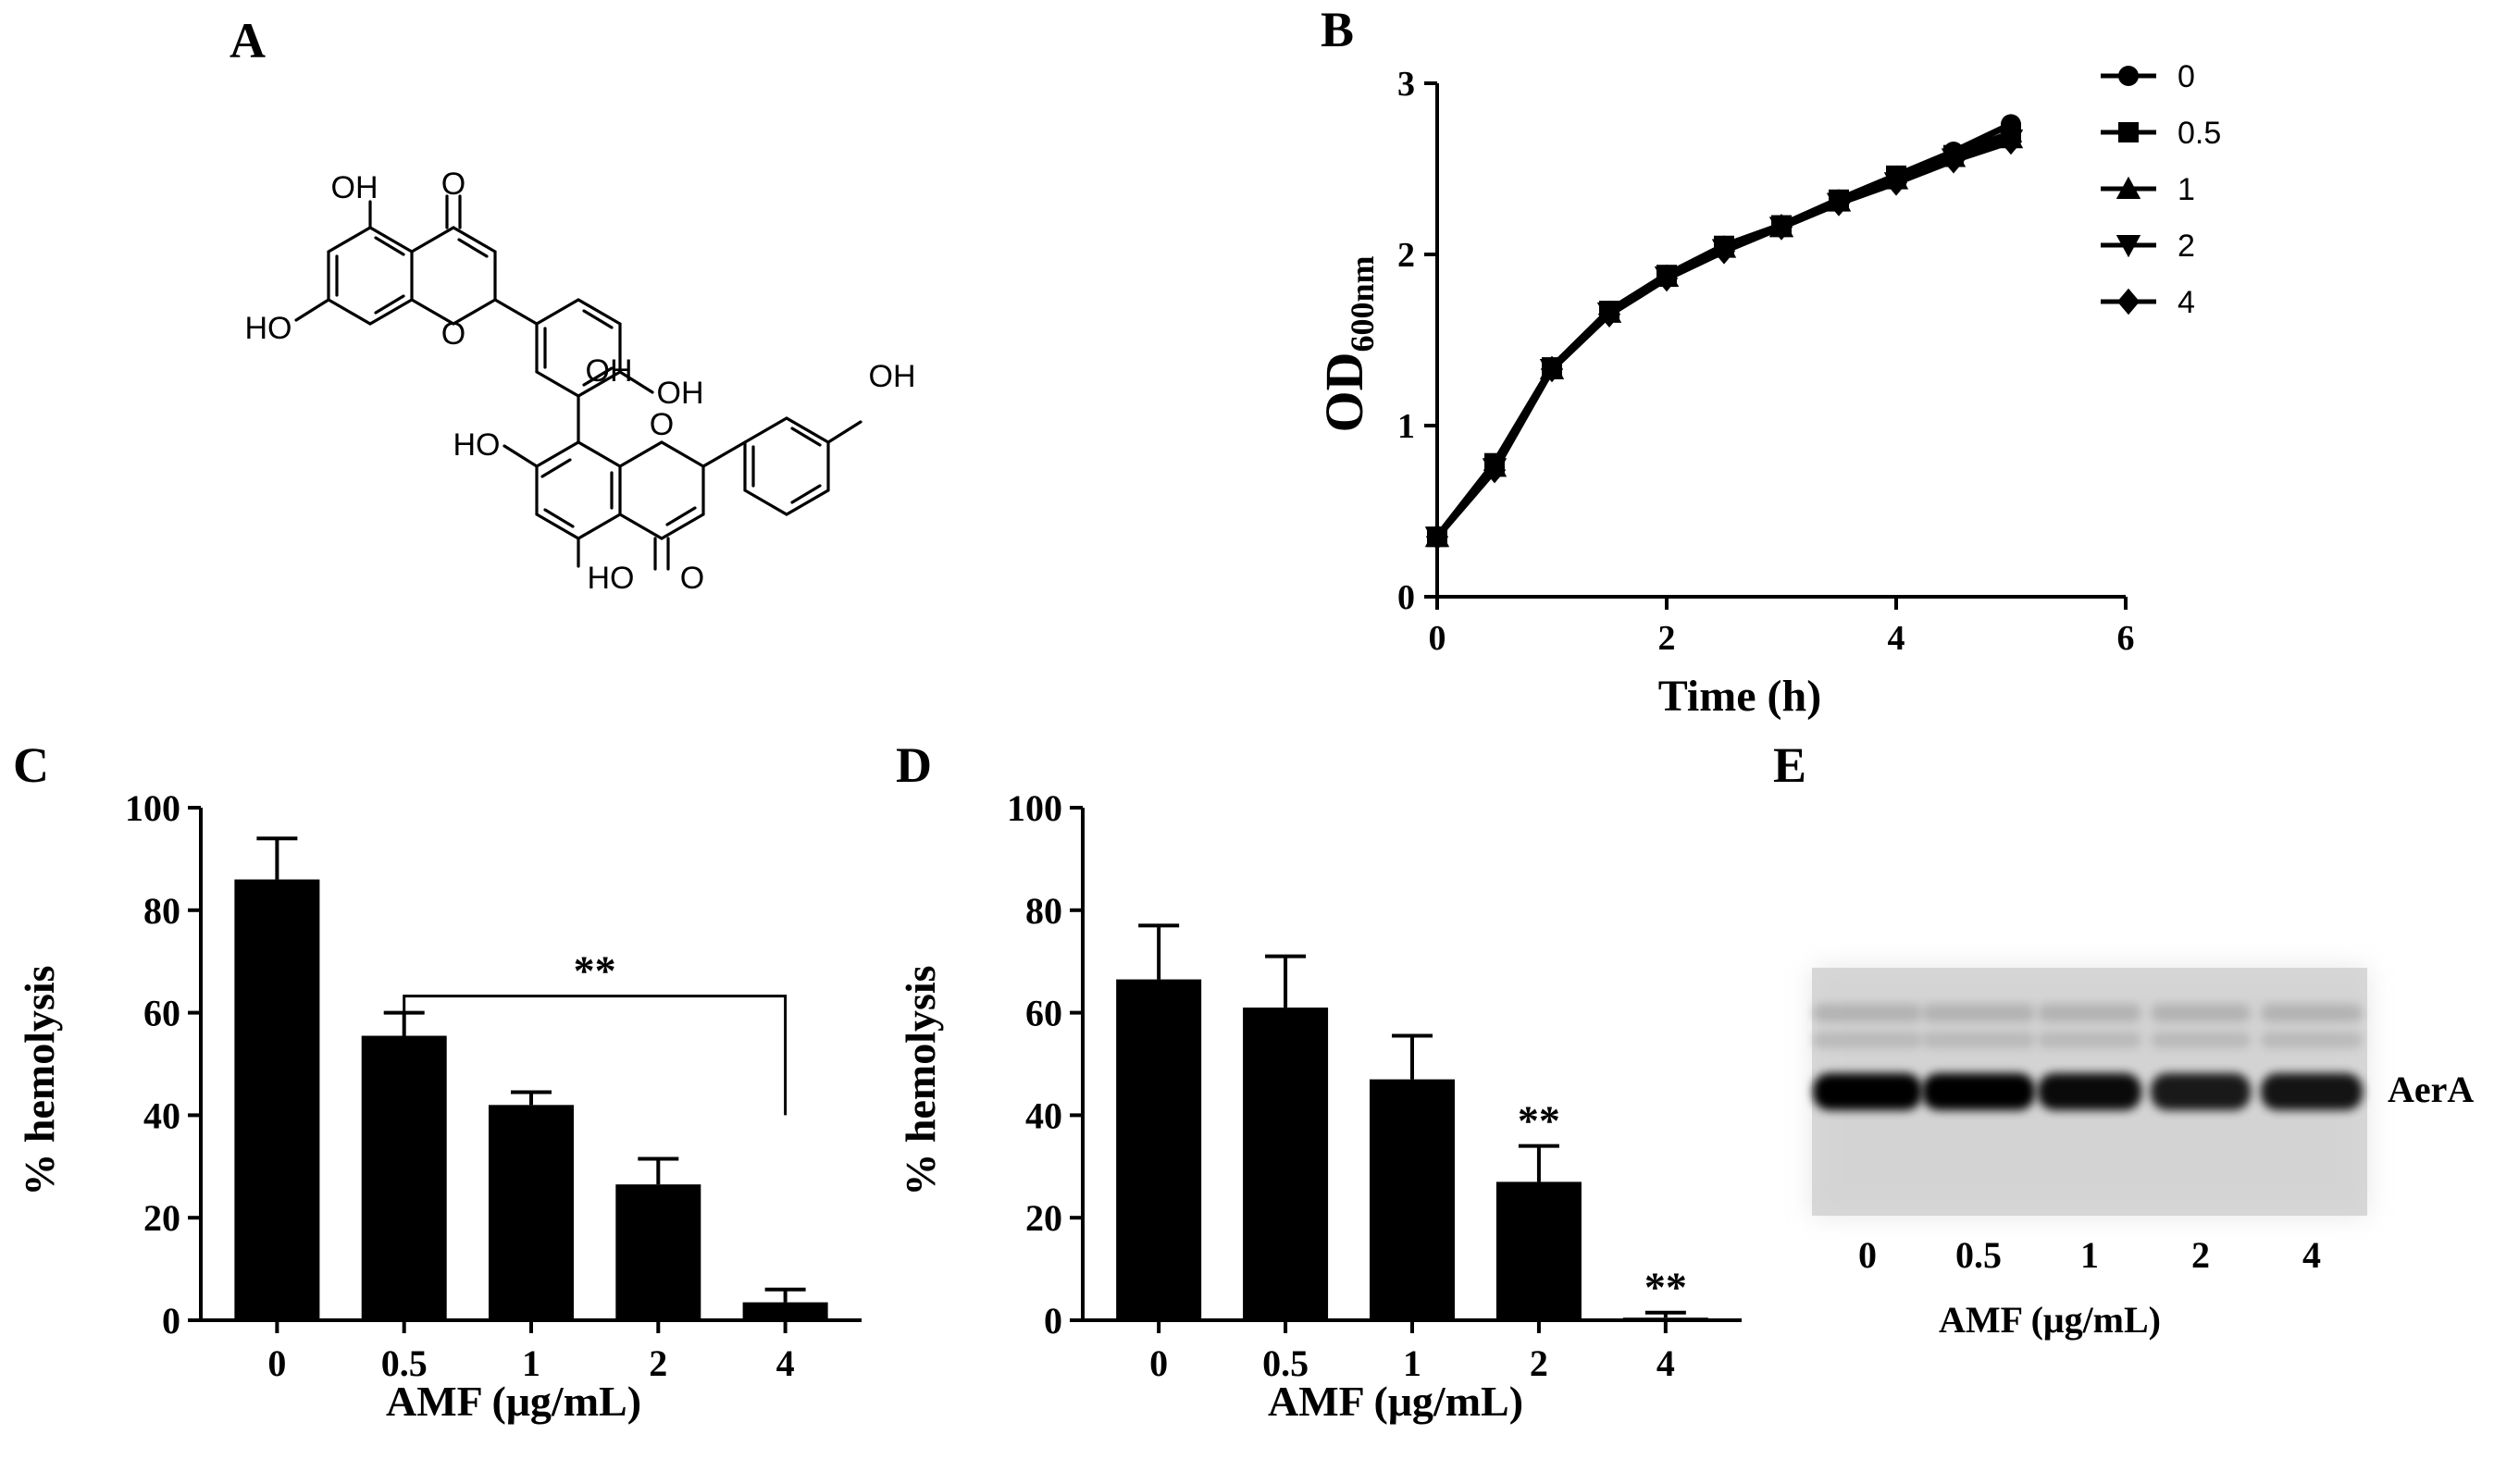 The height and width of the screenshot is (1484, 2494). I want to click on chart-c-y-tick-label: 80, so click(161, 911).